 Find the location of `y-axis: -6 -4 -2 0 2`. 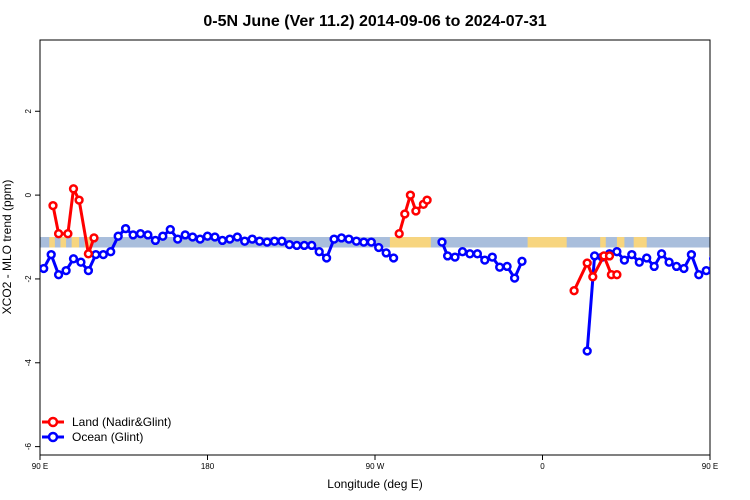

y-axis: -6 -4 -2 0 2 is located at coordinates (32, 279).